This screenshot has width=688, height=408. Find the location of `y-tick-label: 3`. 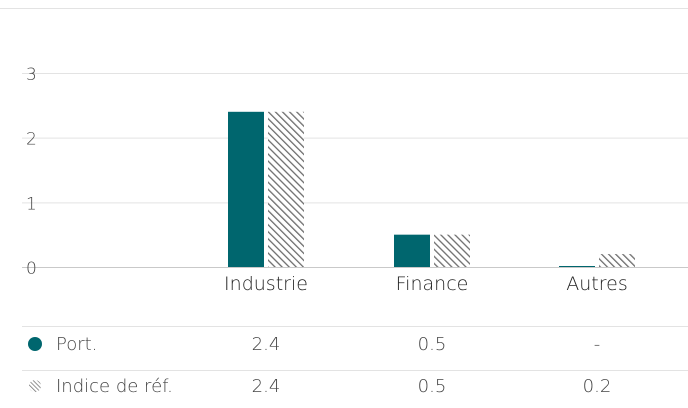

y-tick-label: 3 is located at coordinates (31, 75).